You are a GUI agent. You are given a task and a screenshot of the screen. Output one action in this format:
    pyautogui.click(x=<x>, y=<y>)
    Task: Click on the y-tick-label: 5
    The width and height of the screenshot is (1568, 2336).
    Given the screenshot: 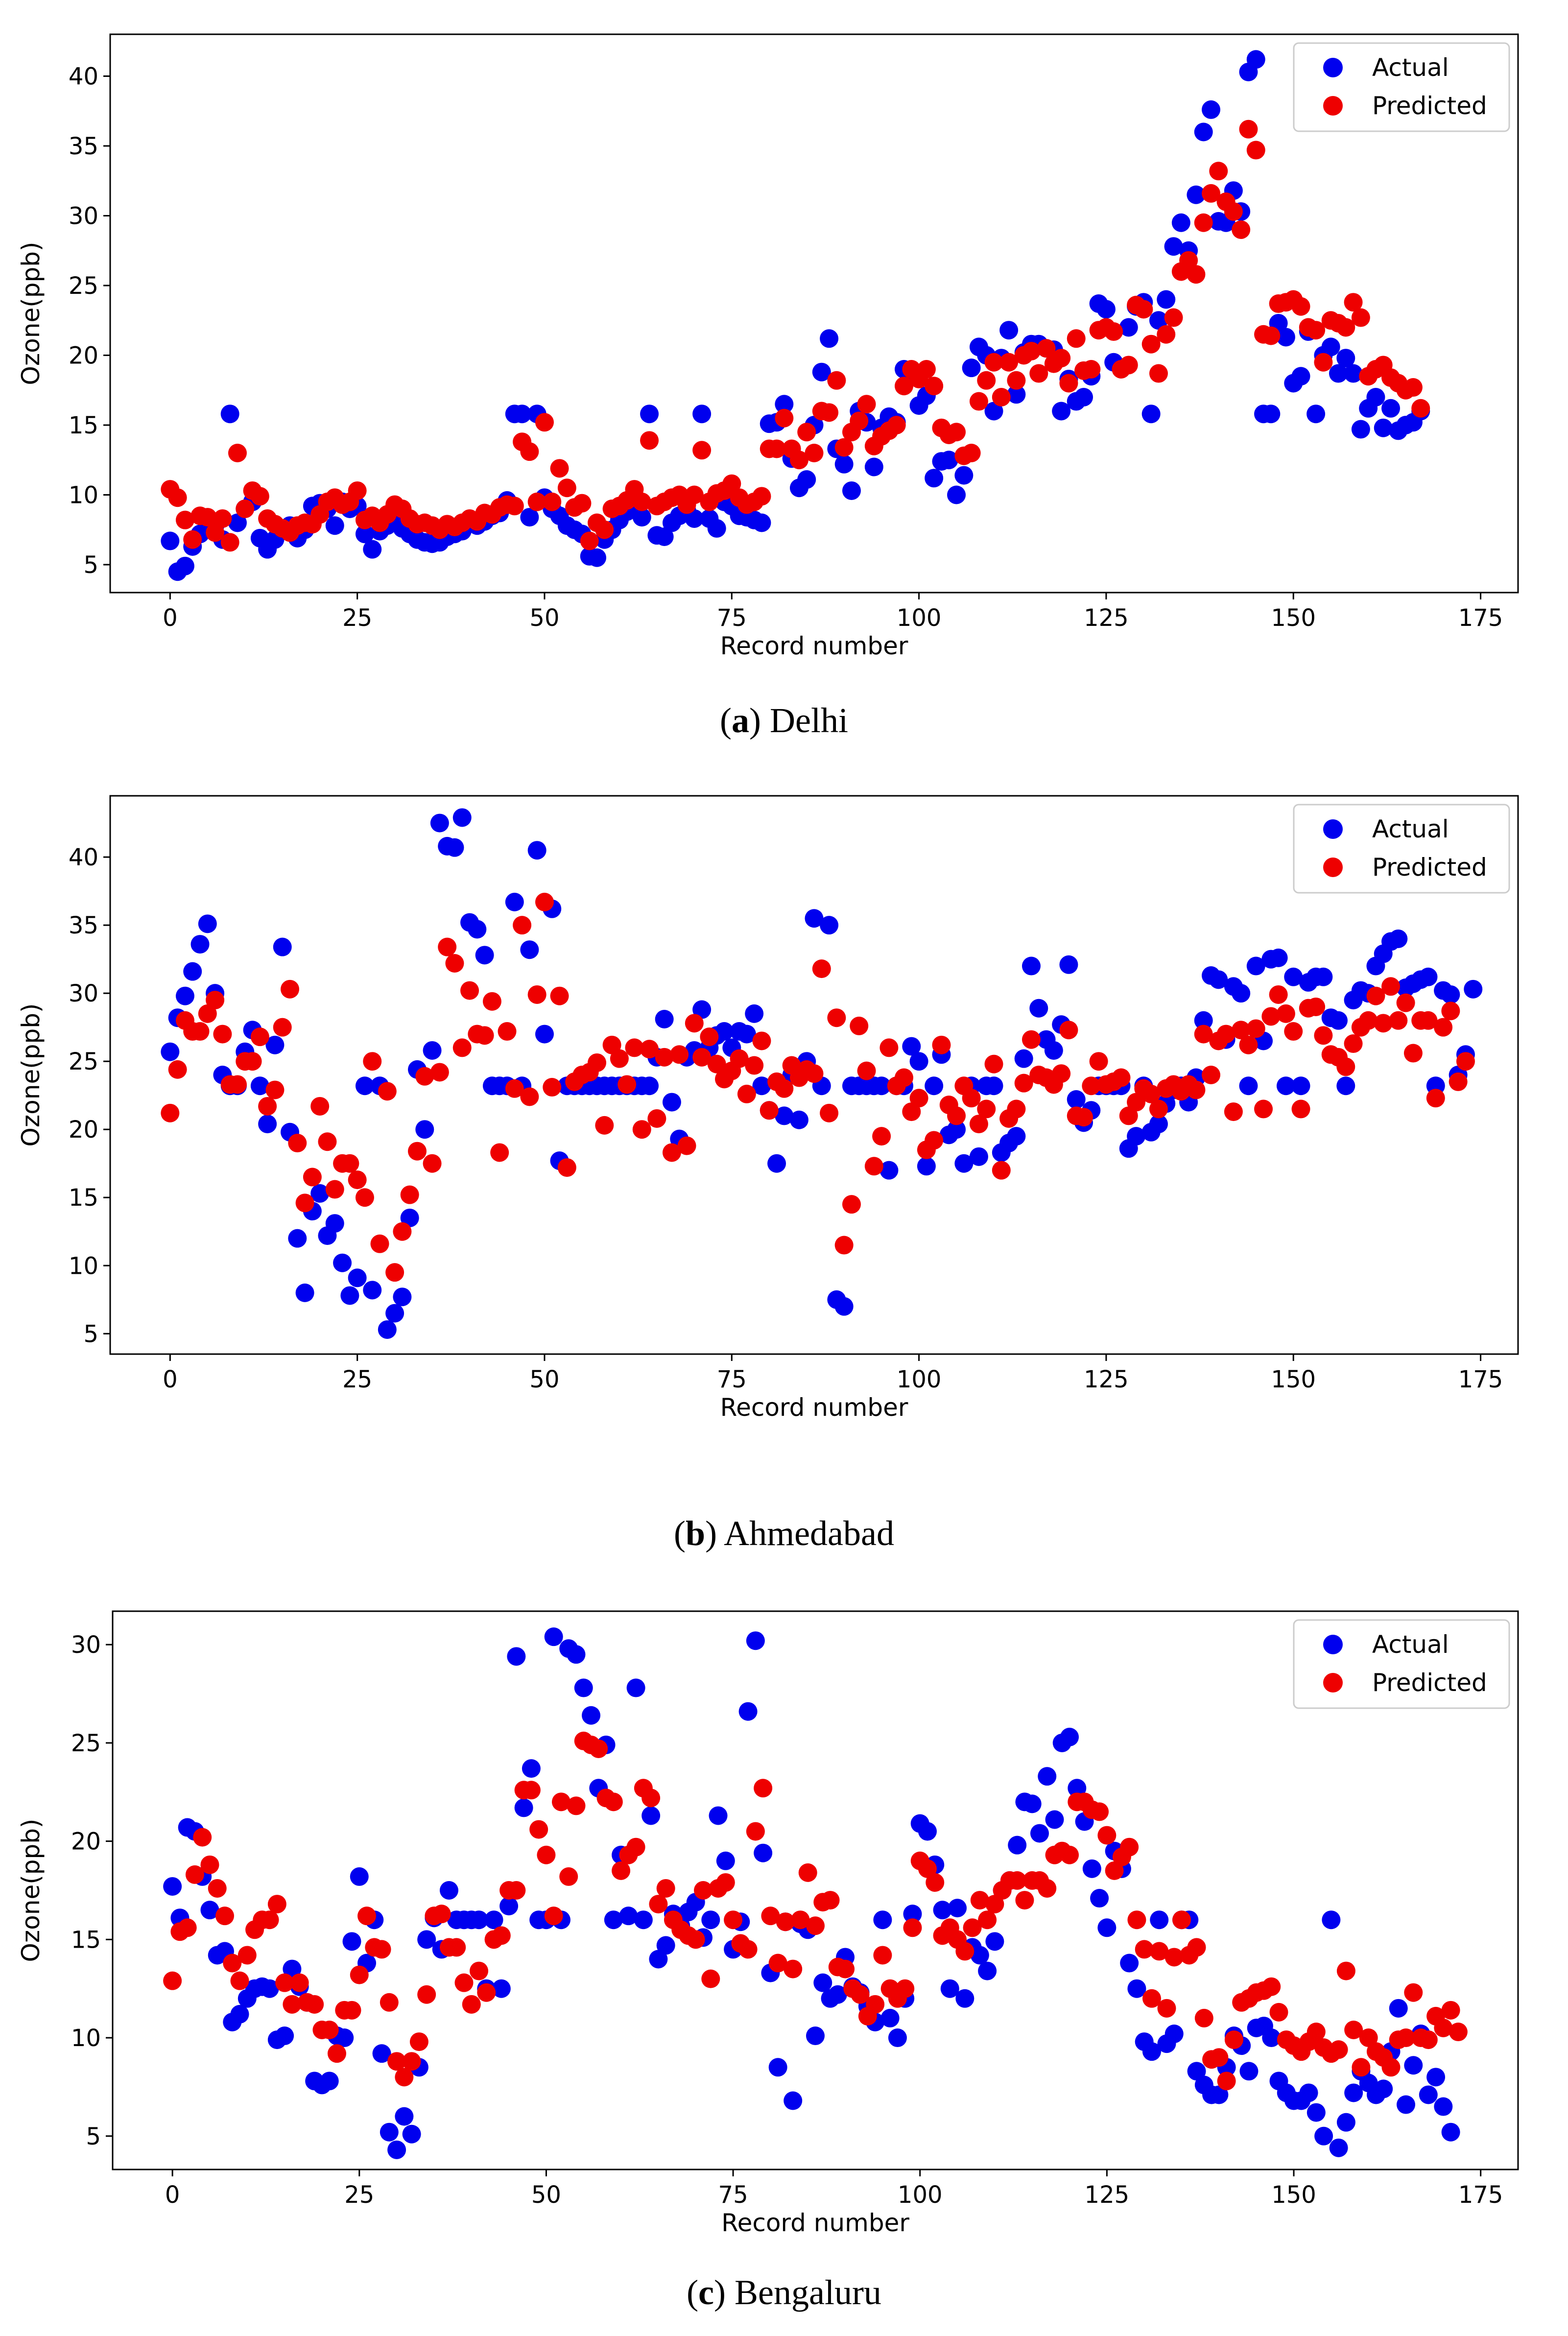 What is the action you would take?
    pyautogui.click(x=91, y=565)
    